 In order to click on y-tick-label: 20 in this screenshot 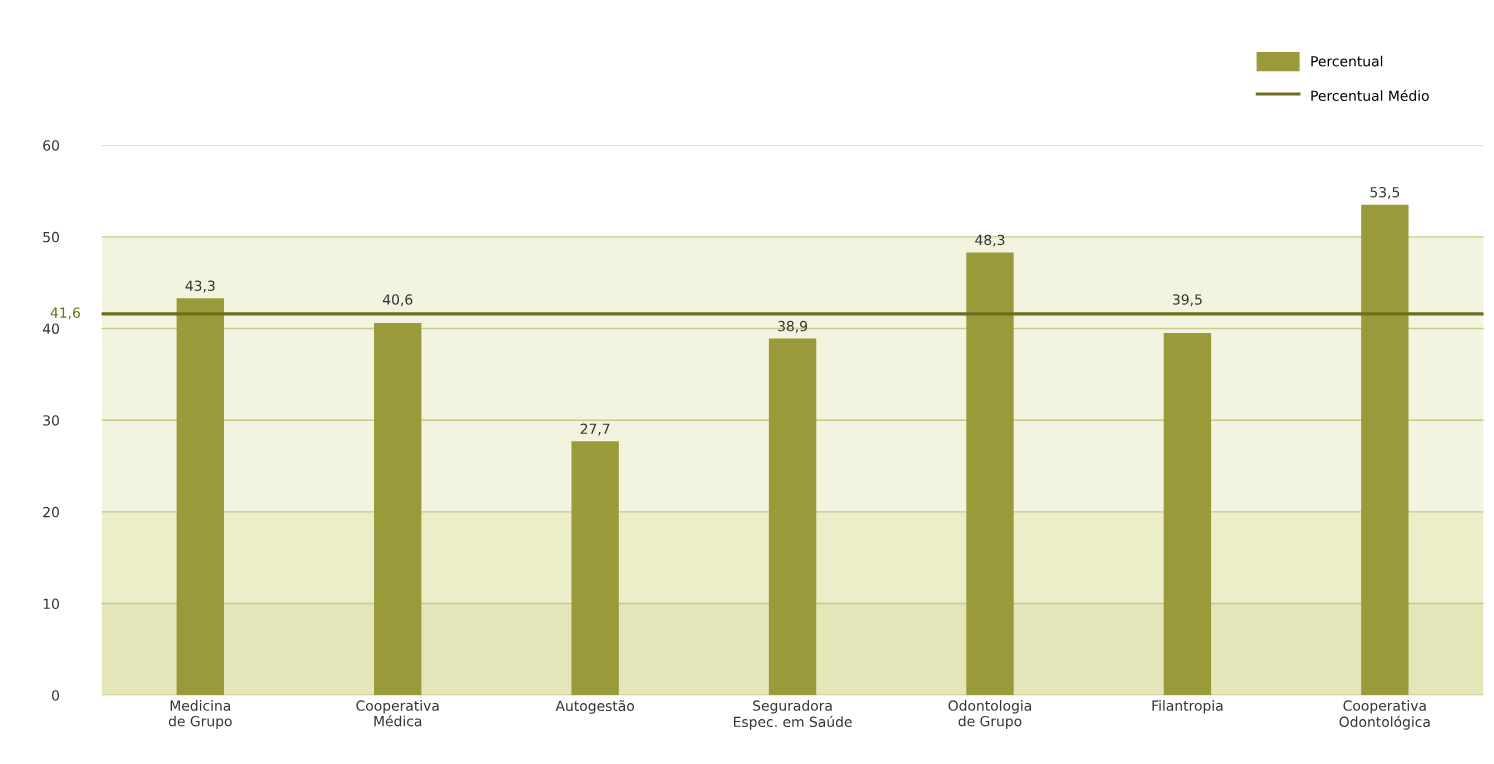, I will do `click(51, 512)`.